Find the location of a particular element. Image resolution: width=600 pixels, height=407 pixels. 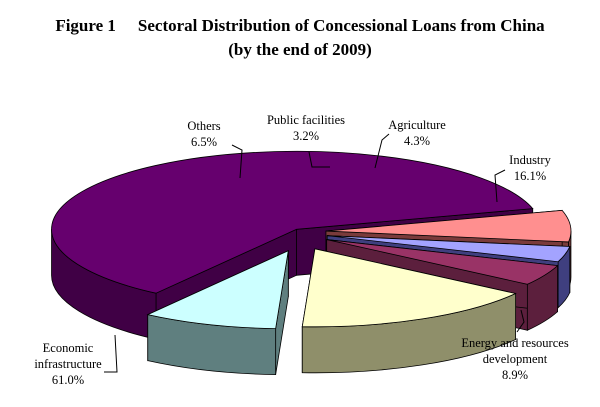

slice-label-5: Energy and resources development 8.9% is located at coordinates (515, 359).